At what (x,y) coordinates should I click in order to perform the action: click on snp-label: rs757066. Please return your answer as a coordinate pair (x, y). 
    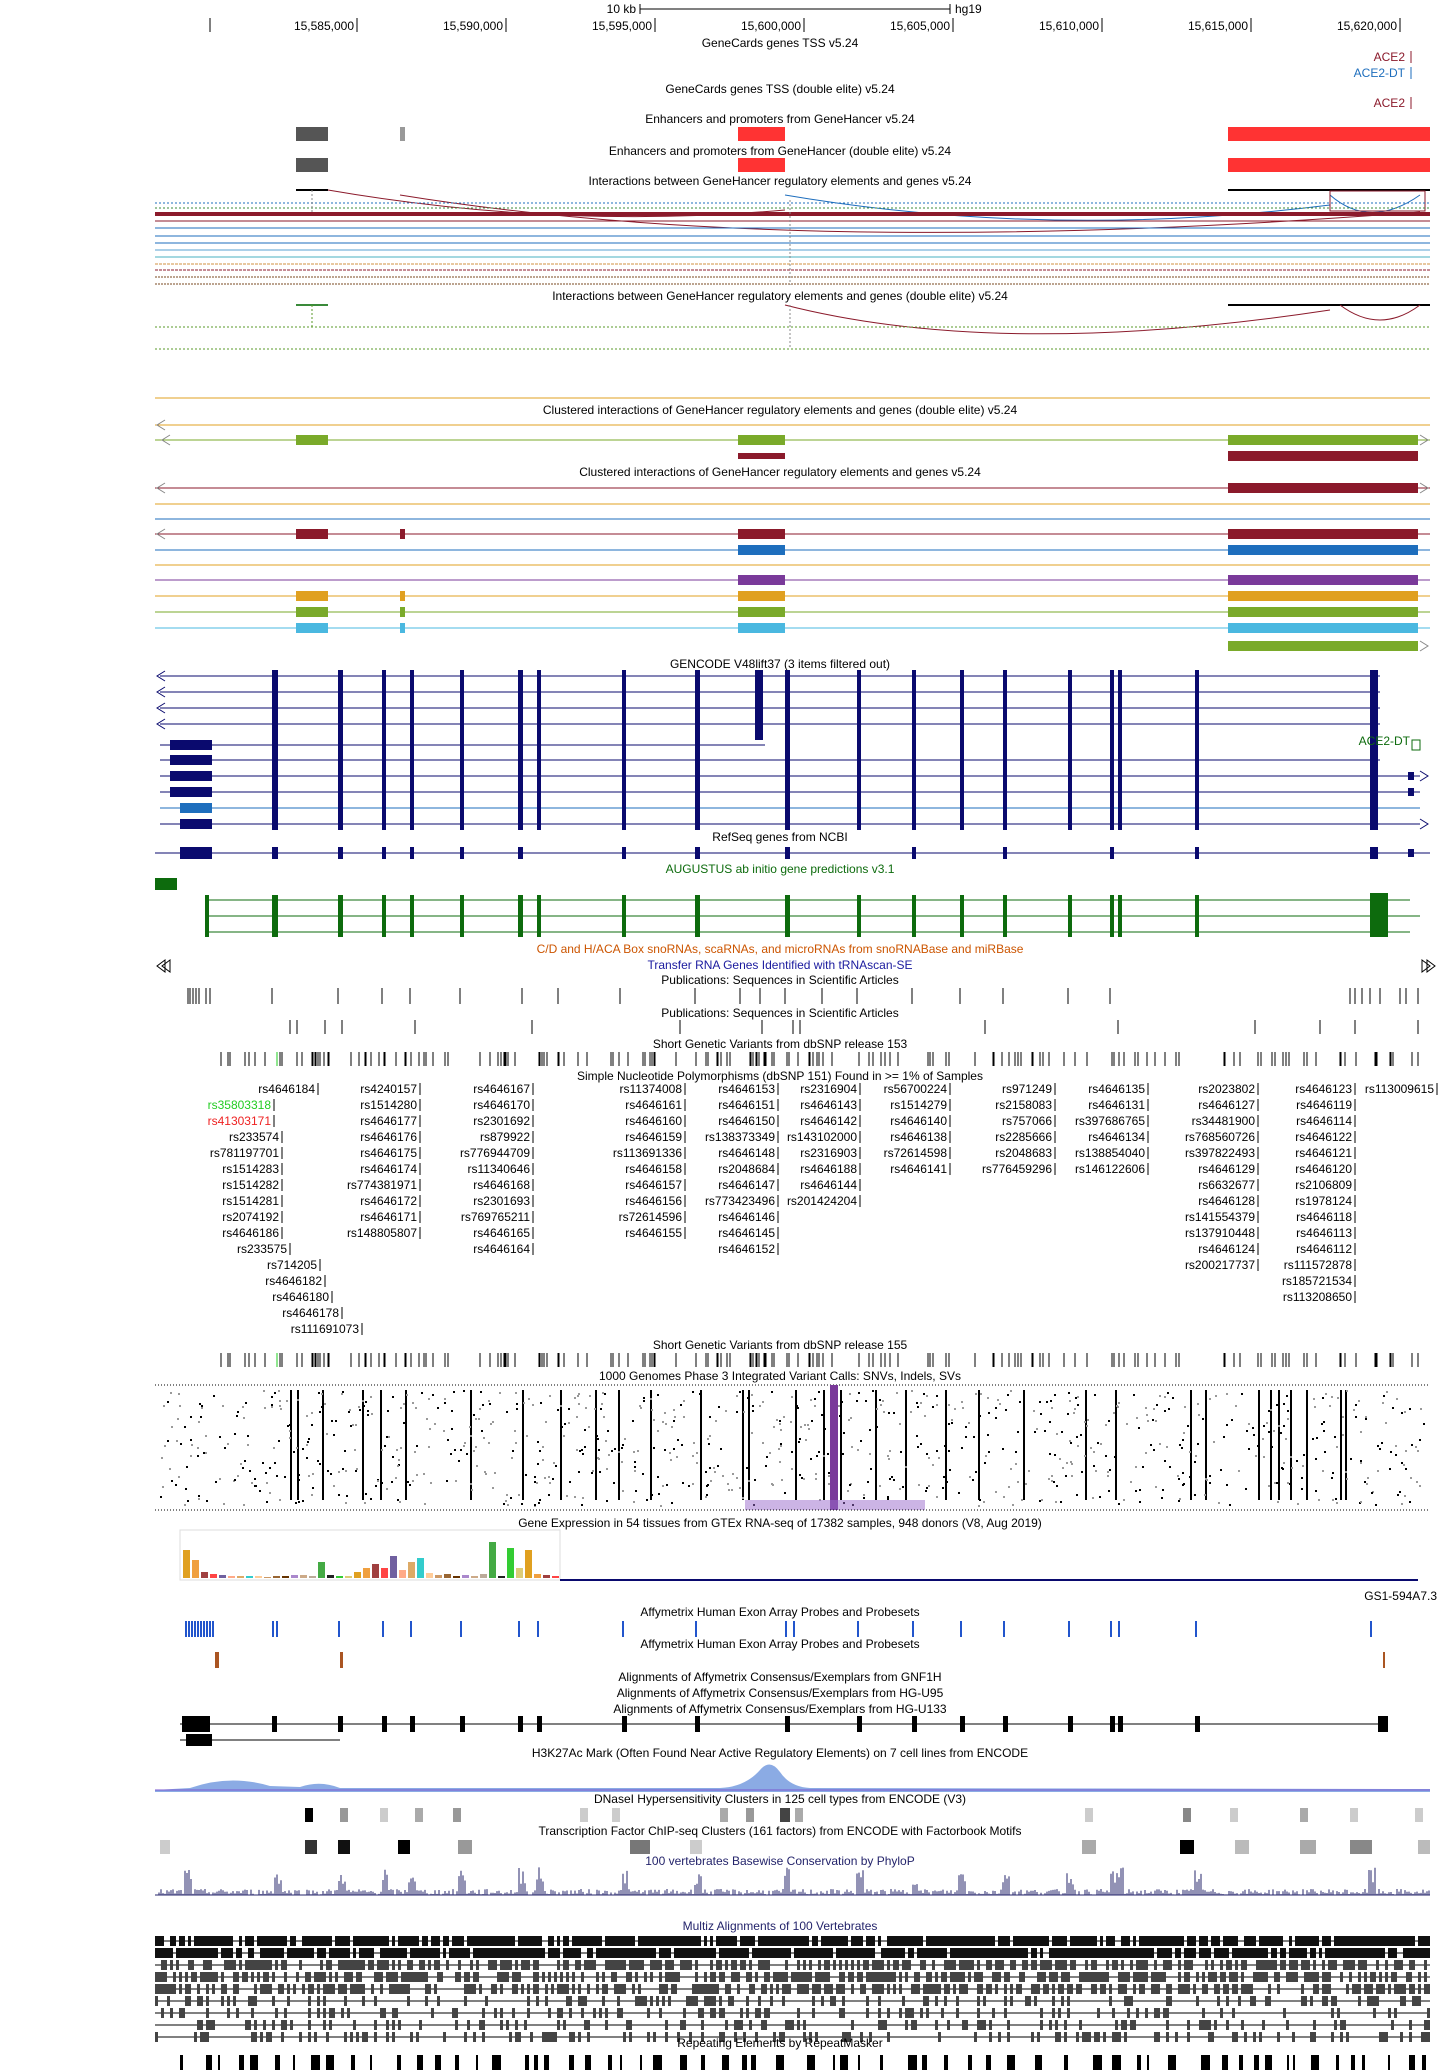
    Looking at the image, I should click on (1027, 1121).